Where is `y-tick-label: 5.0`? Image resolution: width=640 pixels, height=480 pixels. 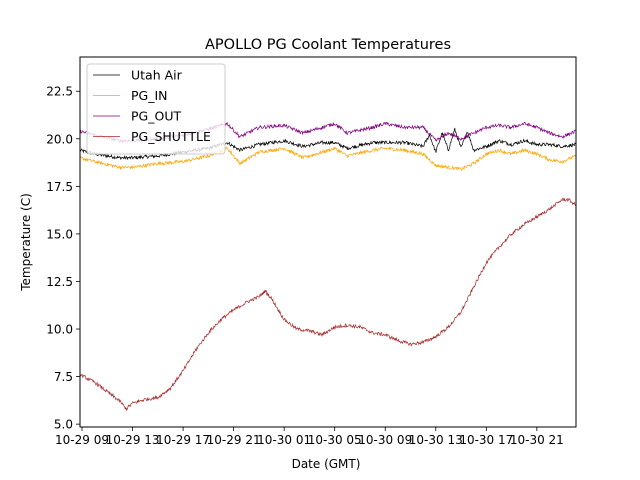 y-tick-label: 5.0 is located at coordinates (63, 425).